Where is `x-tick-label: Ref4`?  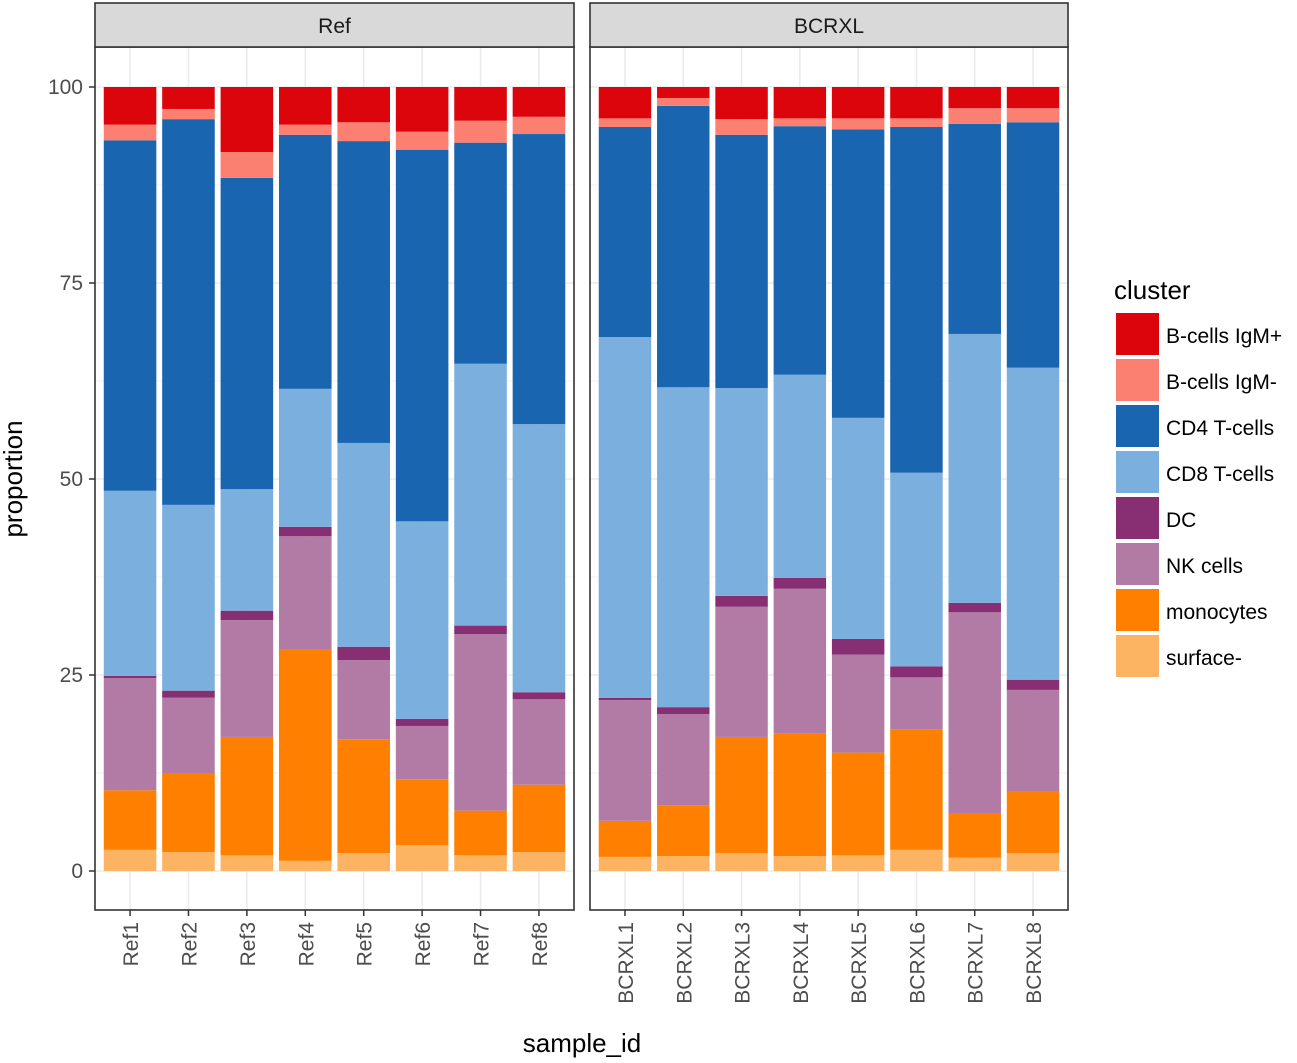 x-tick-label: Ref4 is located at coordinates (306, 944).